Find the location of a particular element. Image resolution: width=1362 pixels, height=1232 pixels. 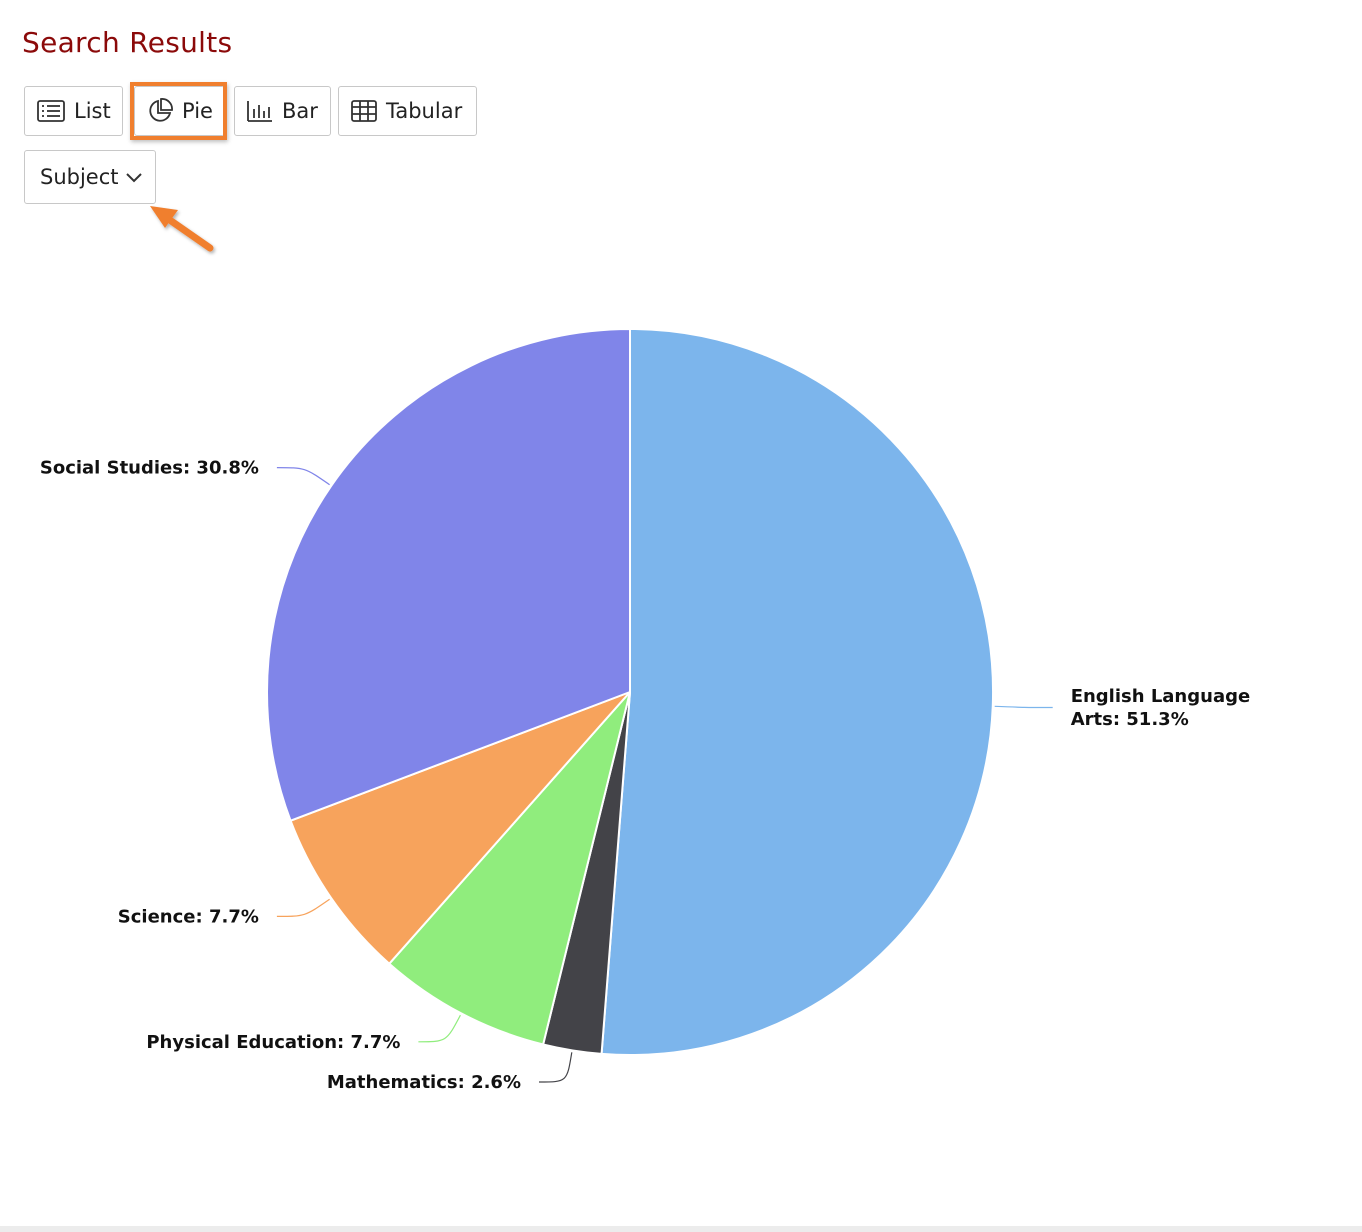

pie-slice-science is located at coordinates (460, 828).